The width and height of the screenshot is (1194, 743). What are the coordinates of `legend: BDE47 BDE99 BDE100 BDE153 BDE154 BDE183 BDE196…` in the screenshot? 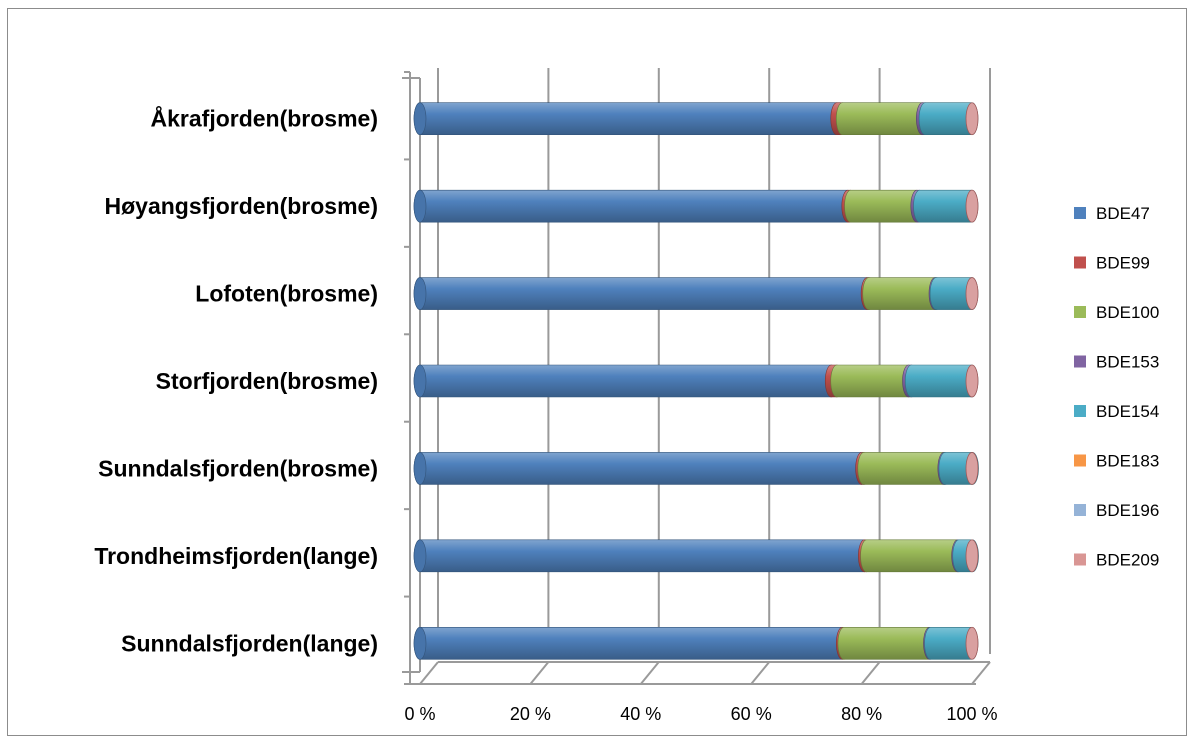 It's located at (1116, 387).